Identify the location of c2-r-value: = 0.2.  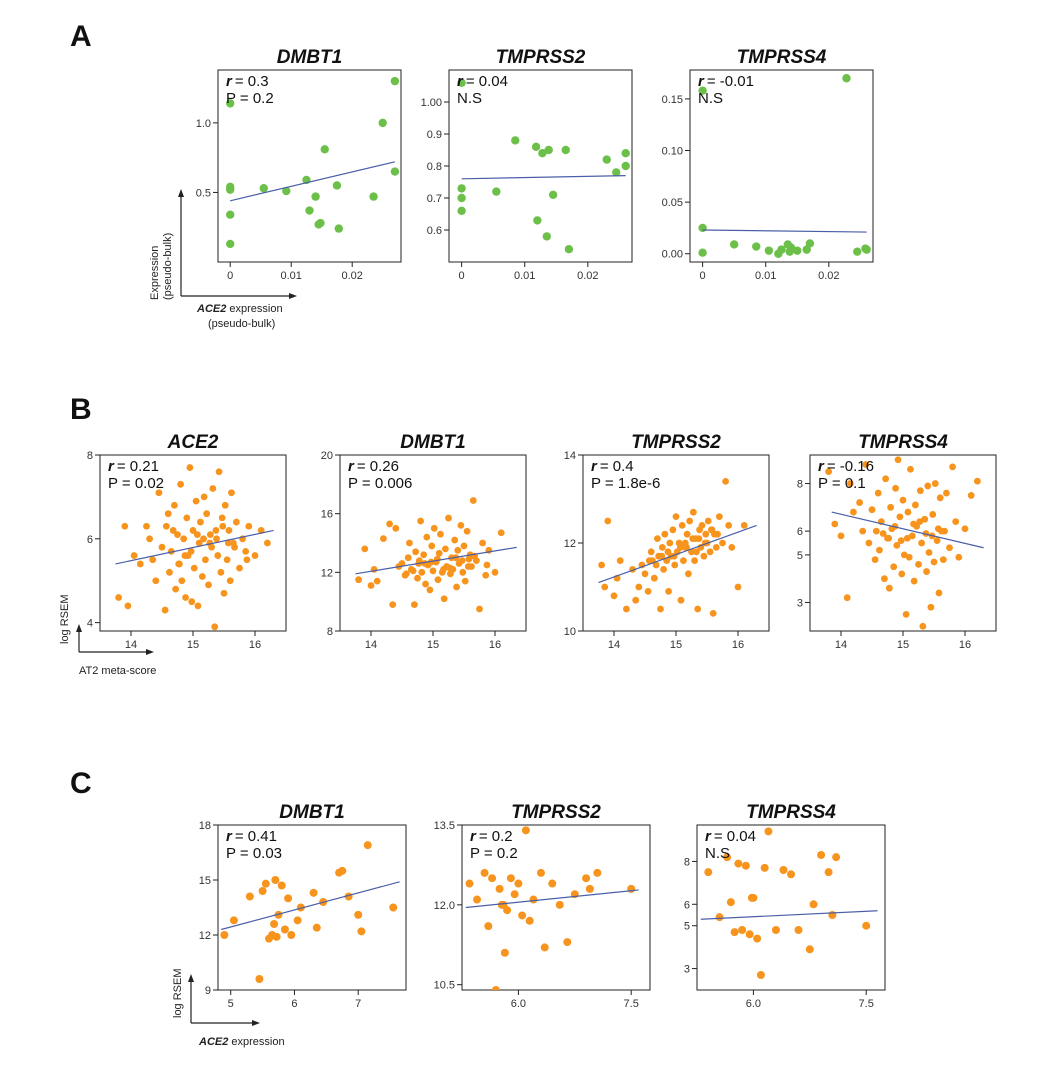
(496, 836).